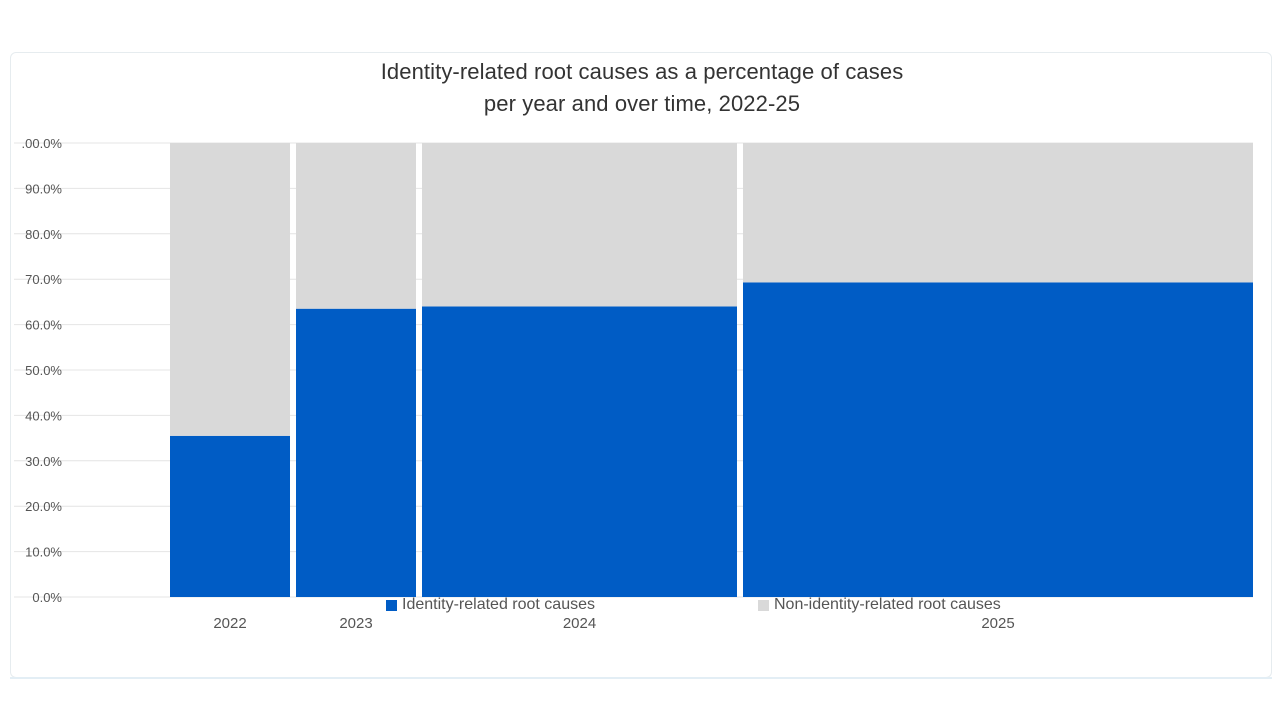 Image resolution: width=1280 pixels, height=720 pixels. I want to click on legend-label-non-identity: Non-identity-related root causes, so click(887, 604).